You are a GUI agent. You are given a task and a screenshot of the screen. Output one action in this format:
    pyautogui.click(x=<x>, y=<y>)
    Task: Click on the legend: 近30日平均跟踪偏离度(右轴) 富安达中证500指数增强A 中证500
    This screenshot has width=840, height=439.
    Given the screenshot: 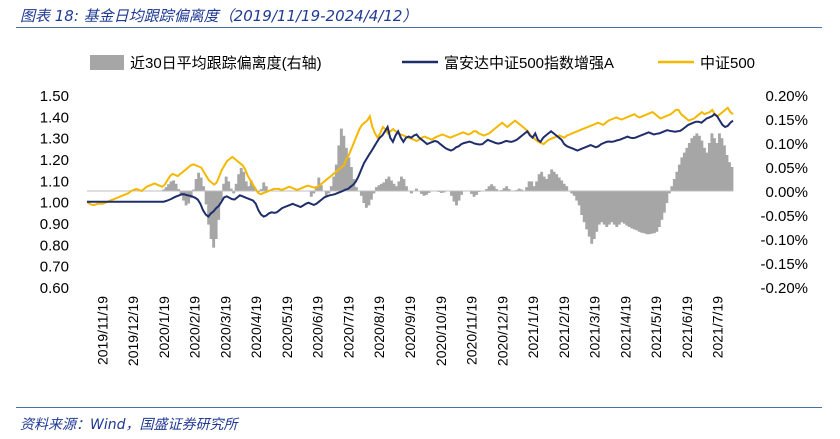 What is the action you would take?
    pyautogui.click(x=422, y=63)
    